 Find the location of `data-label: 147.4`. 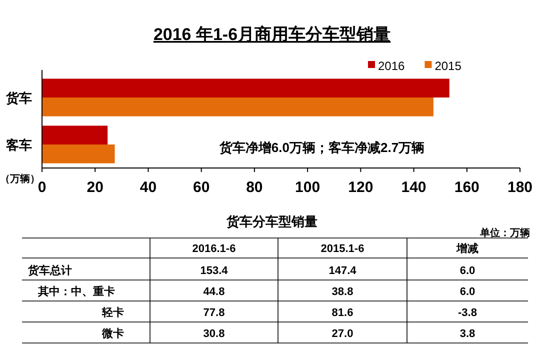

data-label: 147.4 is located at coordinates (343, 271).